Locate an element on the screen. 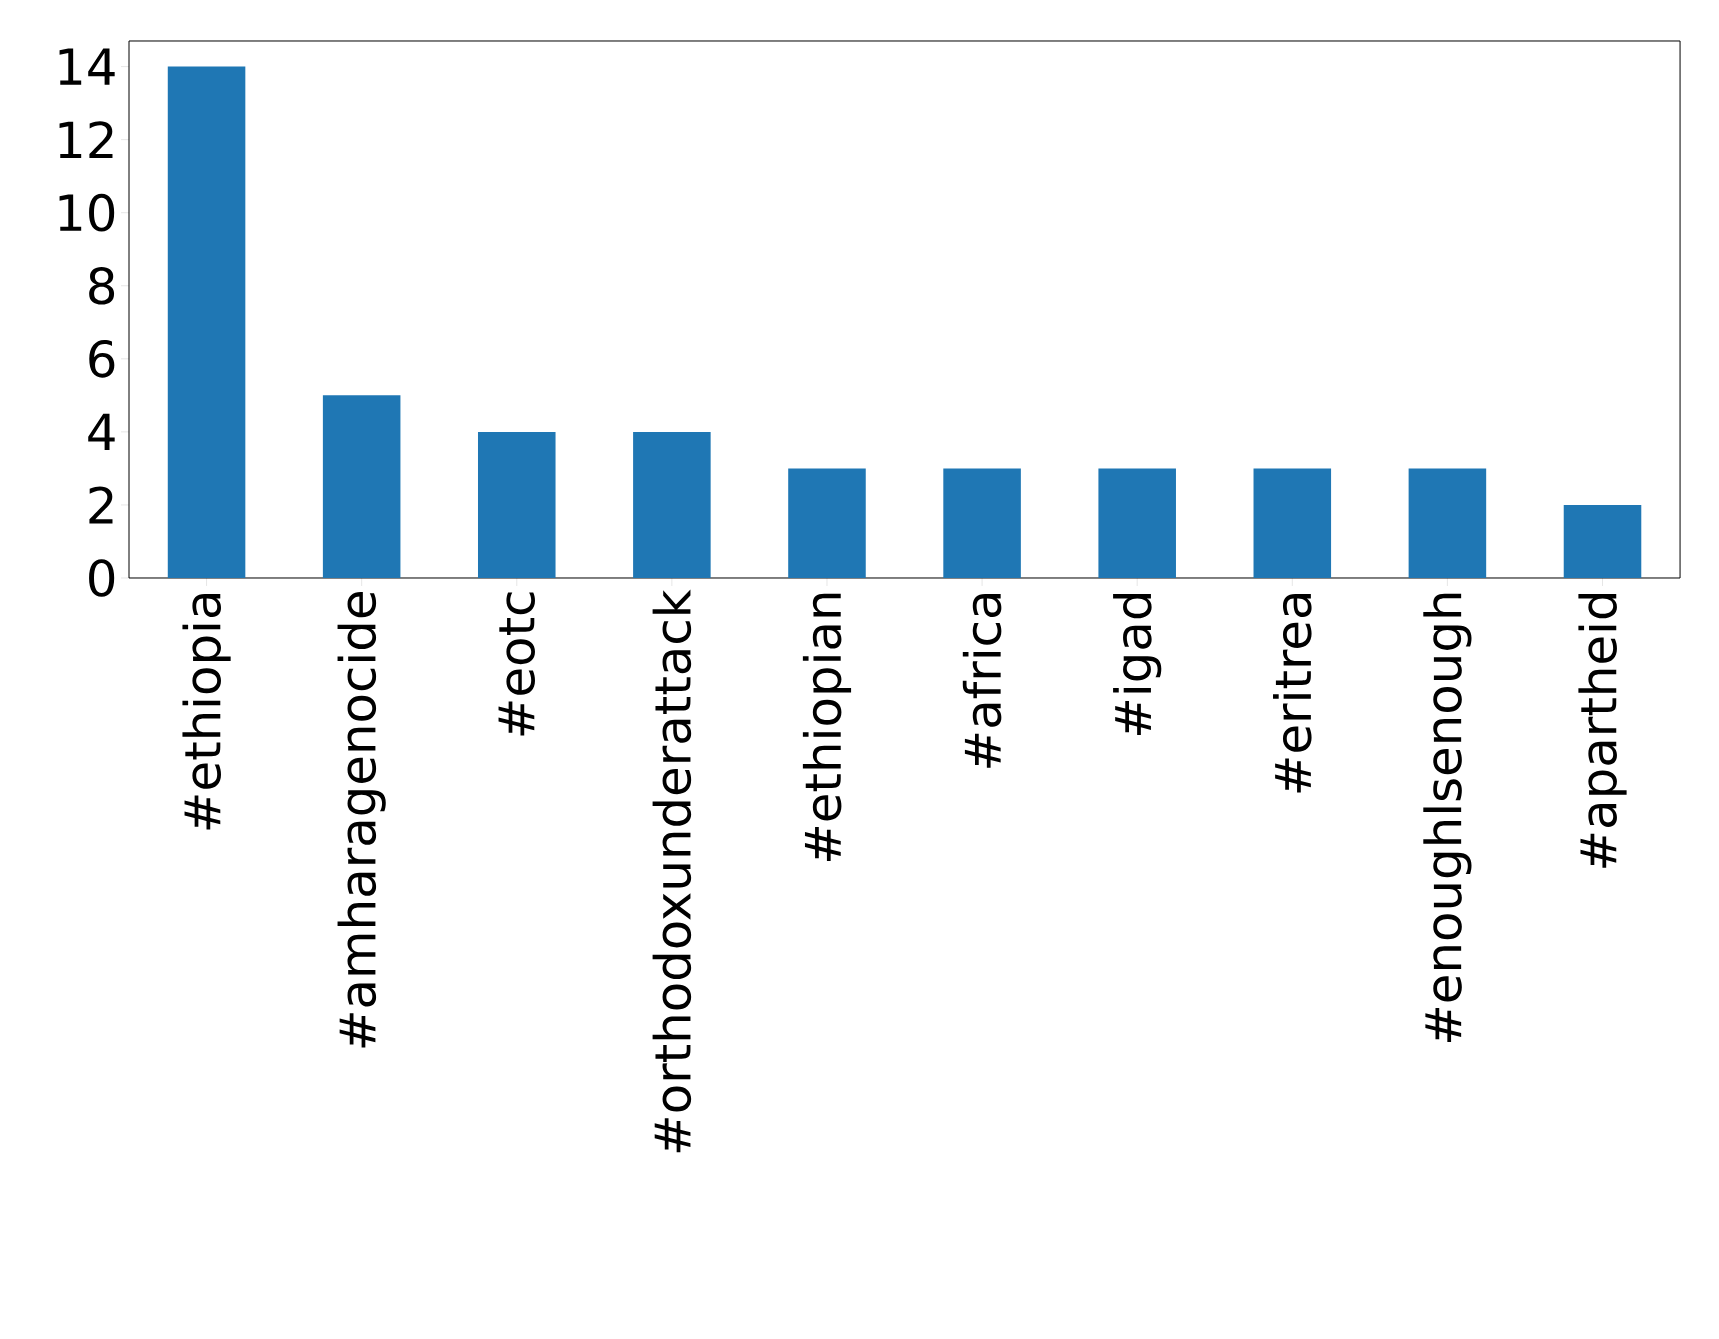 Image resolution: width=1719 pixels, height=1339 pixels. y-tick-label: 14 is located at coordinates (87, 66).